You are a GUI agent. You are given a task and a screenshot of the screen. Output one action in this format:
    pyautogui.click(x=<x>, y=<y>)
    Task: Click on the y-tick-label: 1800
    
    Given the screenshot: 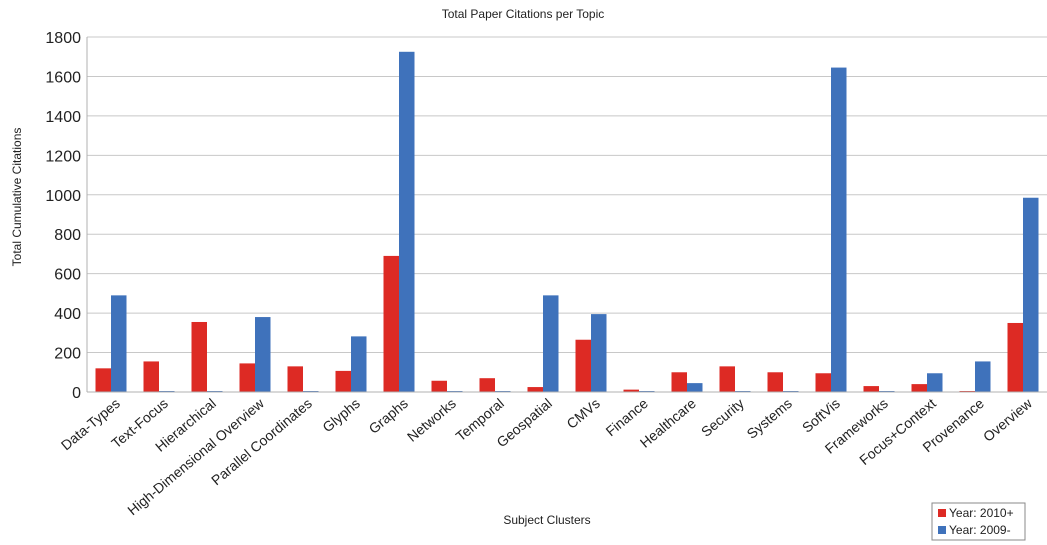 What is the action you would take?
    pyautogui.click(x=63, y=38)
    